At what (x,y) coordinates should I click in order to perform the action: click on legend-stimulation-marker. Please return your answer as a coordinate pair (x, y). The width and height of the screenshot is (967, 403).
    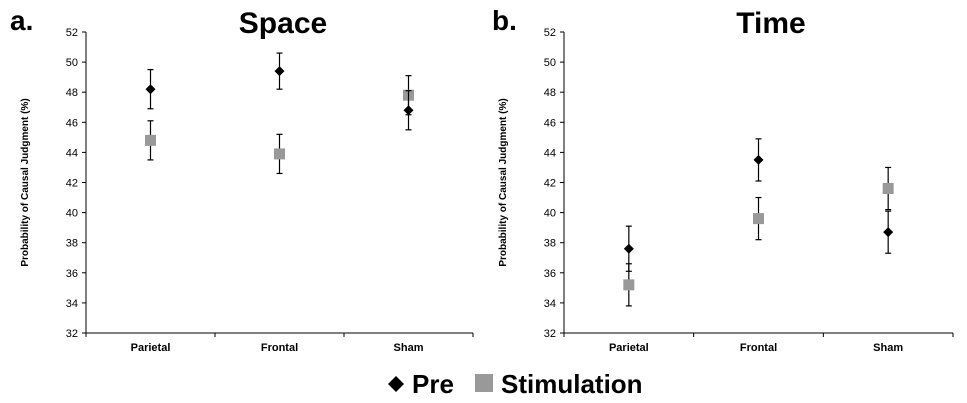
    Looking at the image, I should click on (484, 383).